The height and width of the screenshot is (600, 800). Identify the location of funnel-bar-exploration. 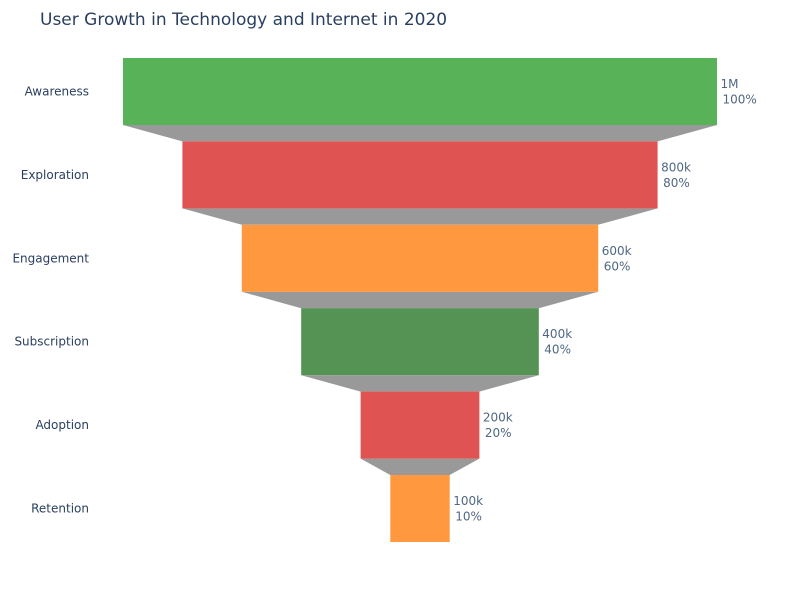
(420, 175).